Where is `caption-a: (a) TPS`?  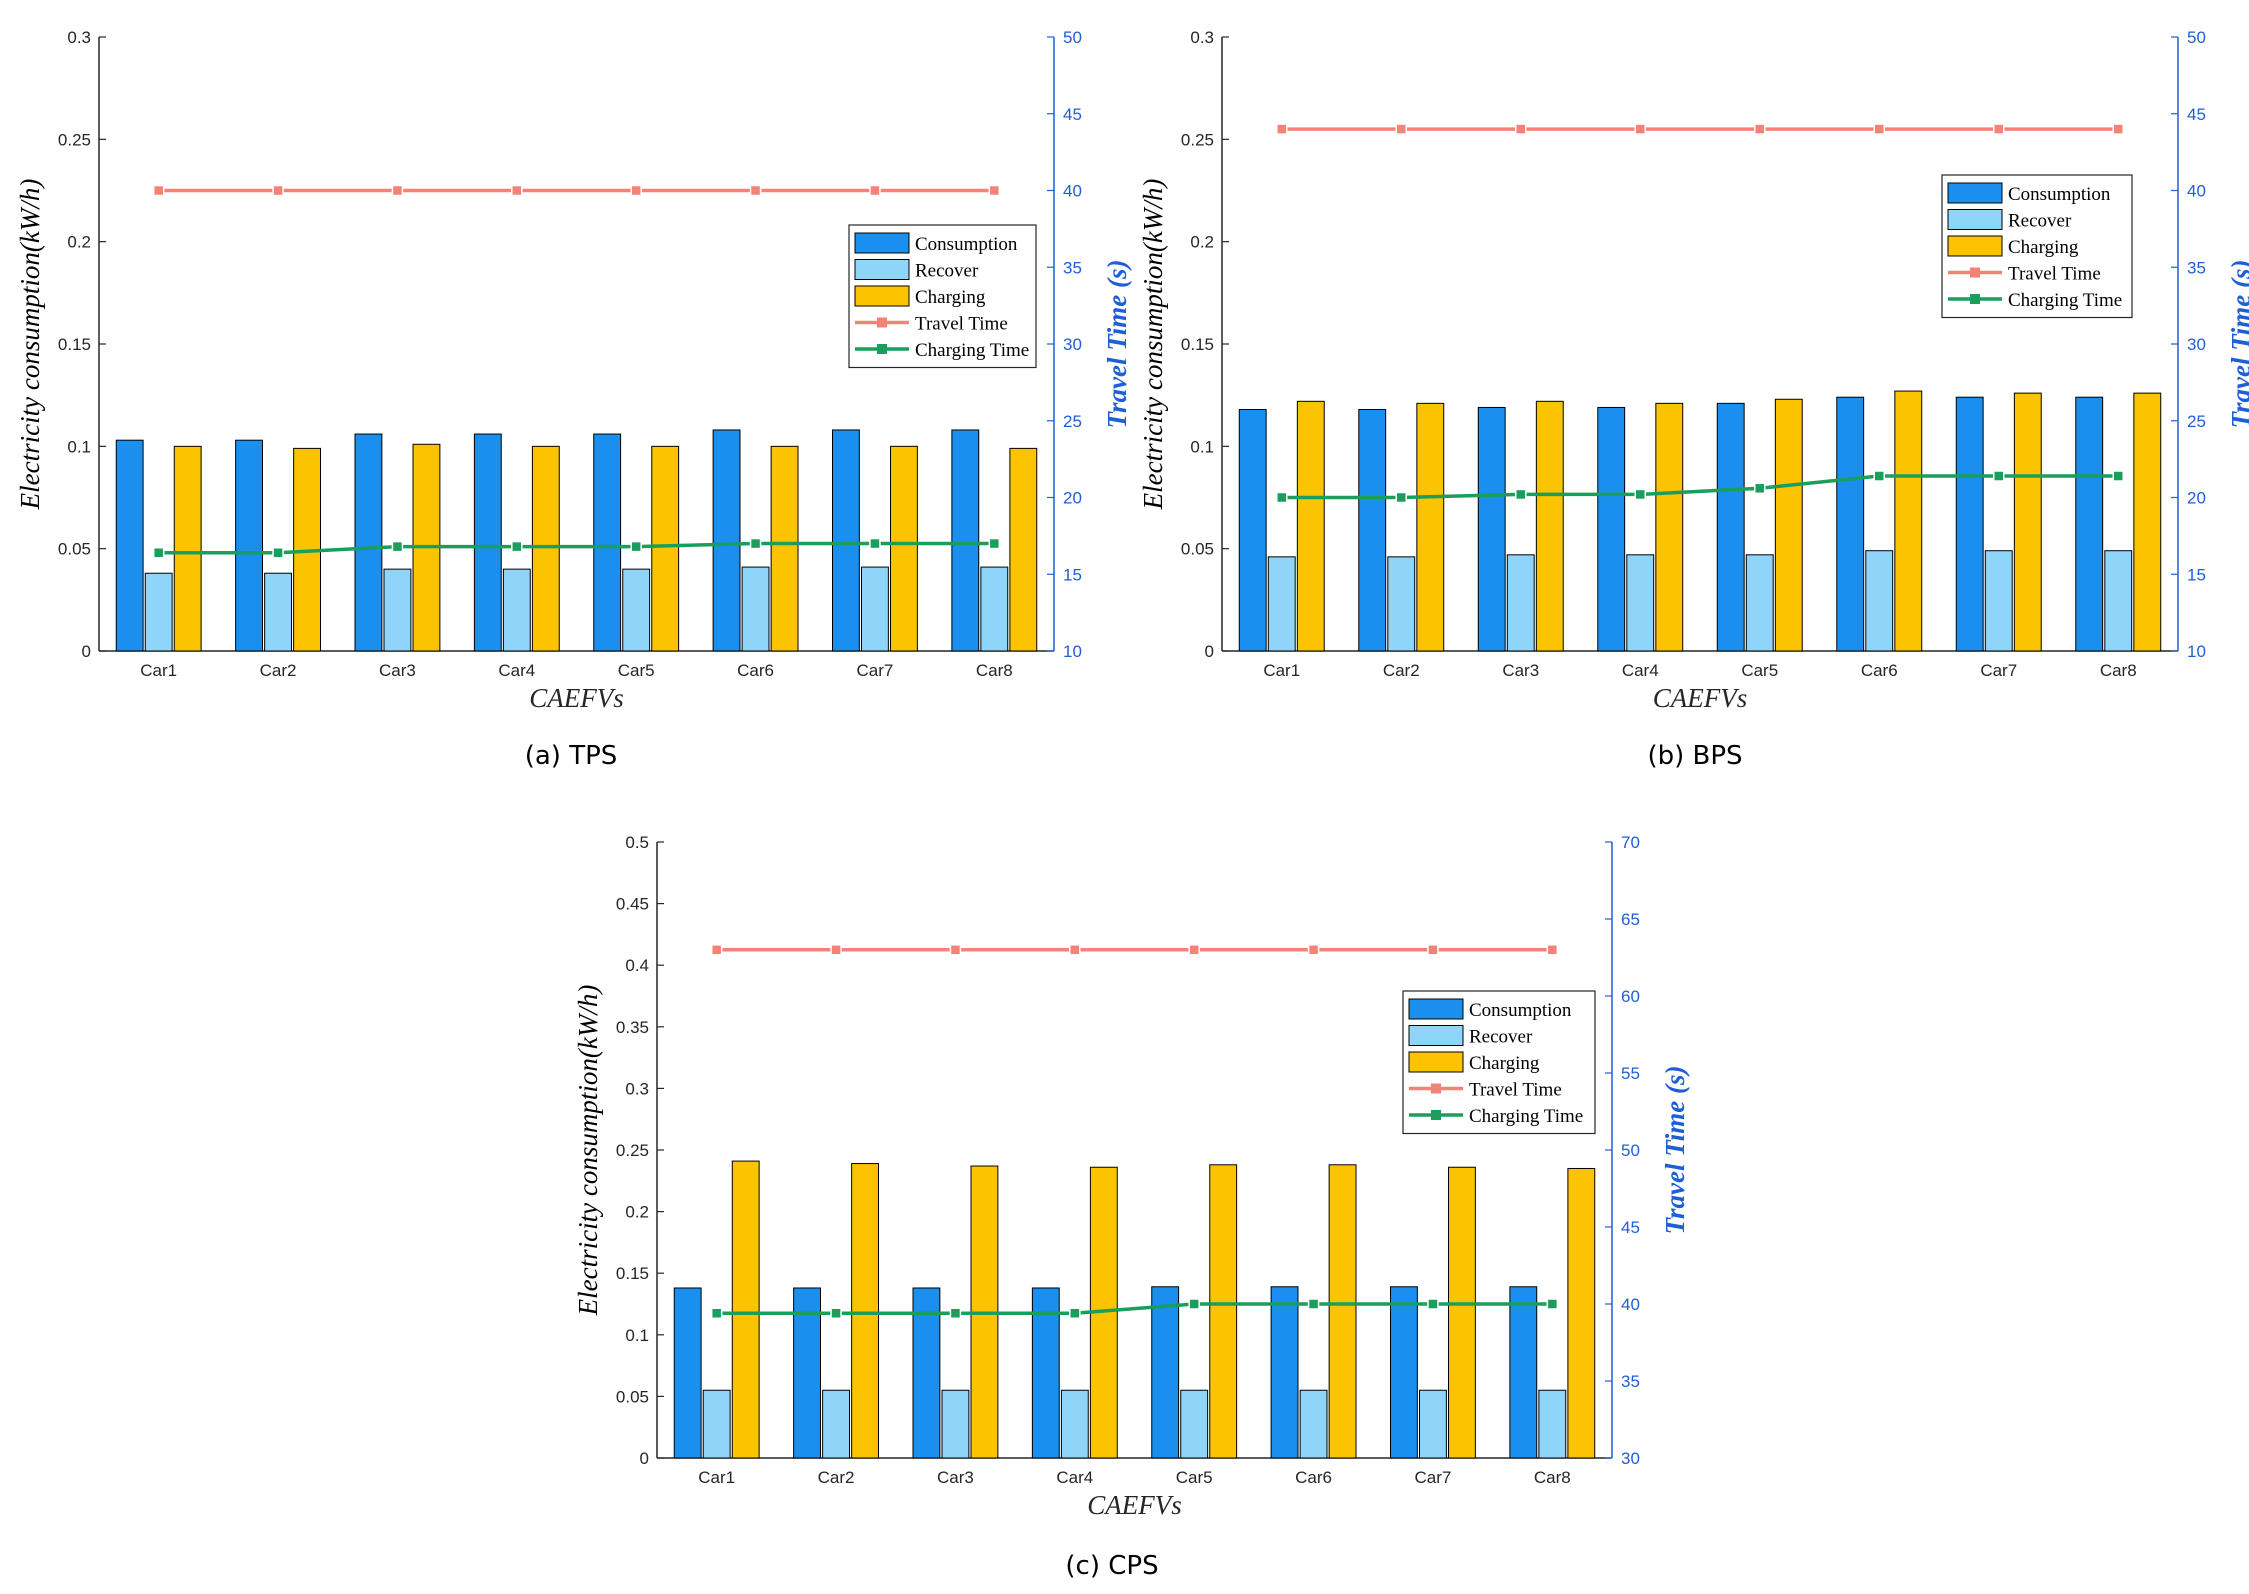 caption-a: (a) TPS is located at coordinates (571, 756).